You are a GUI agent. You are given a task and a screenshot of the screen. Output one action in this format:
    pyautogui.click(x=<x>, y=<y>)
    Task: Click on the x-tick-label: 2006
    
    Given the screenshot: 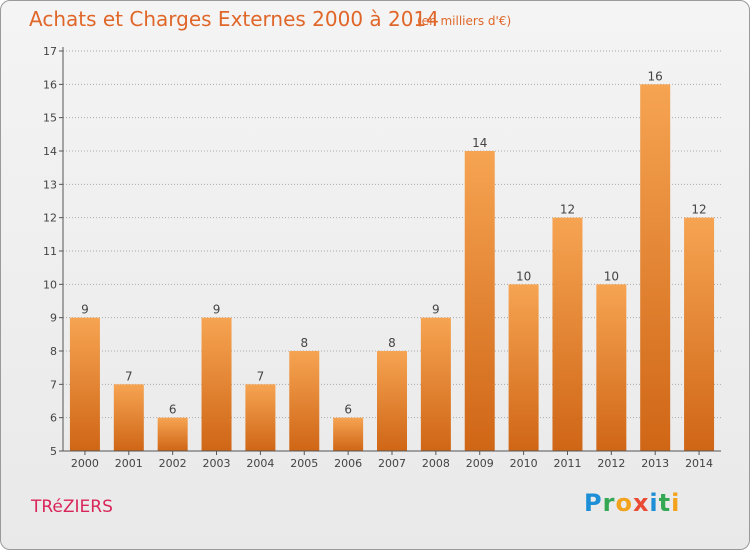 What is the action you would take?
    pyautogui.click(x=348, y=463)
    